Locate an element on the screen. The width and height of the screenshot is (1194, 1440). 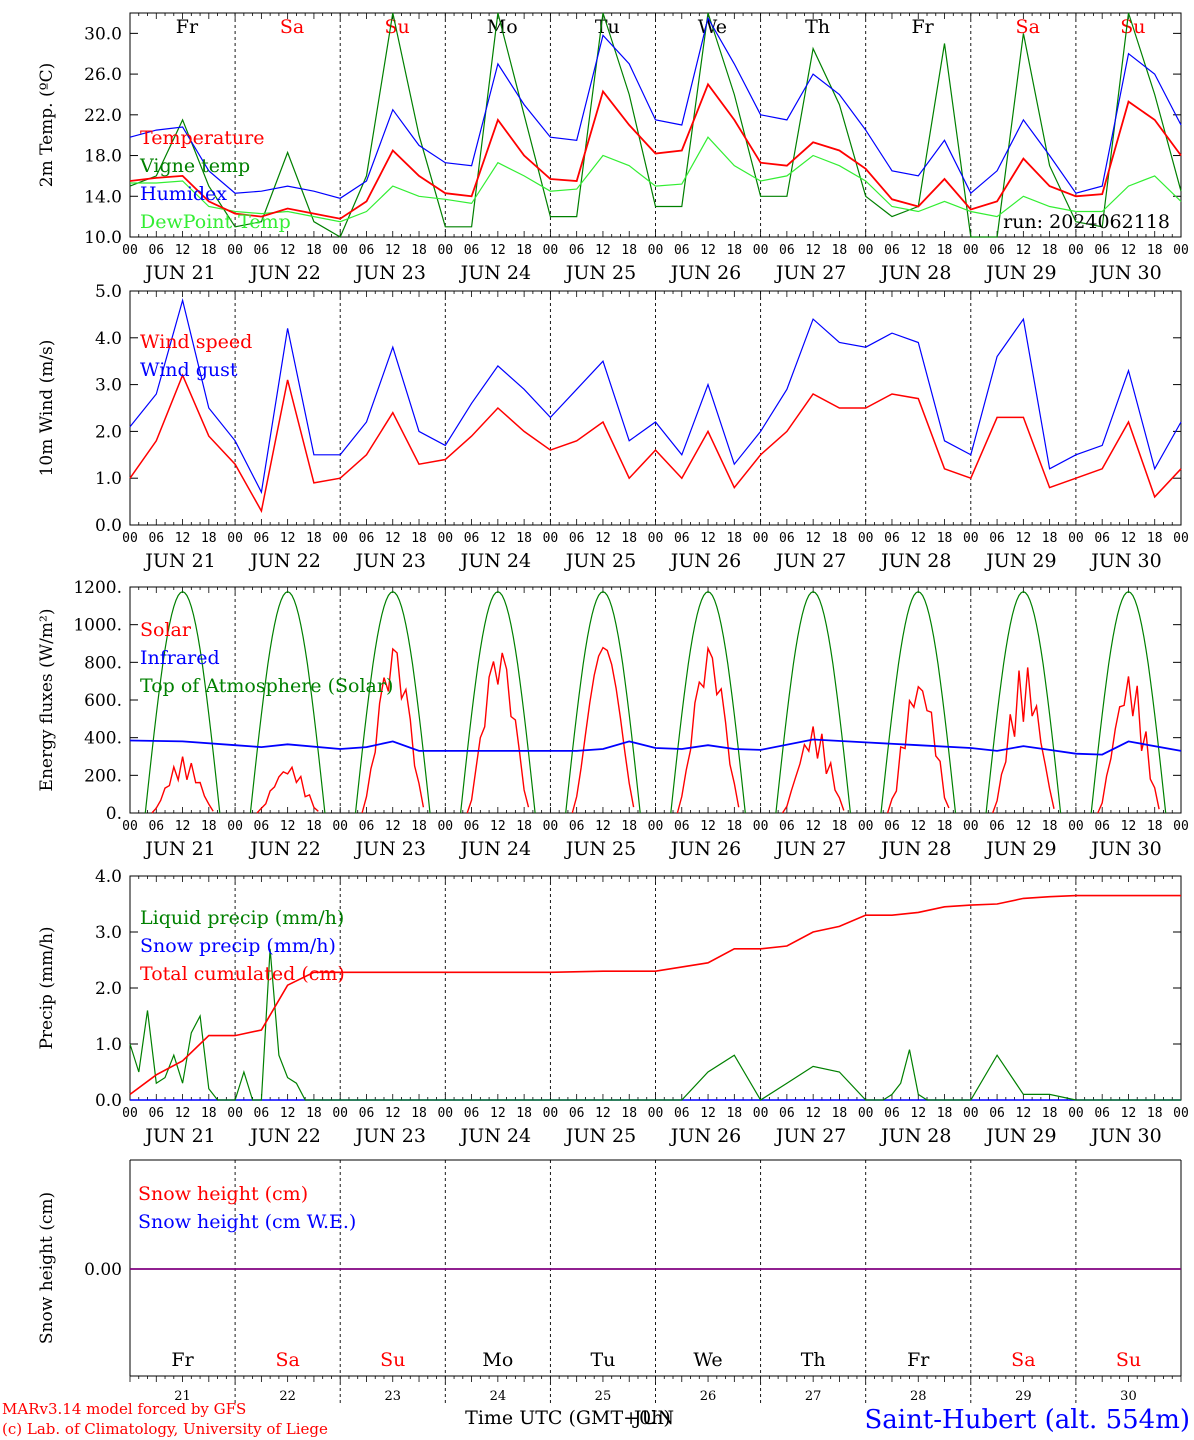
vigne-temp-line is located at coordinates (655, 125).